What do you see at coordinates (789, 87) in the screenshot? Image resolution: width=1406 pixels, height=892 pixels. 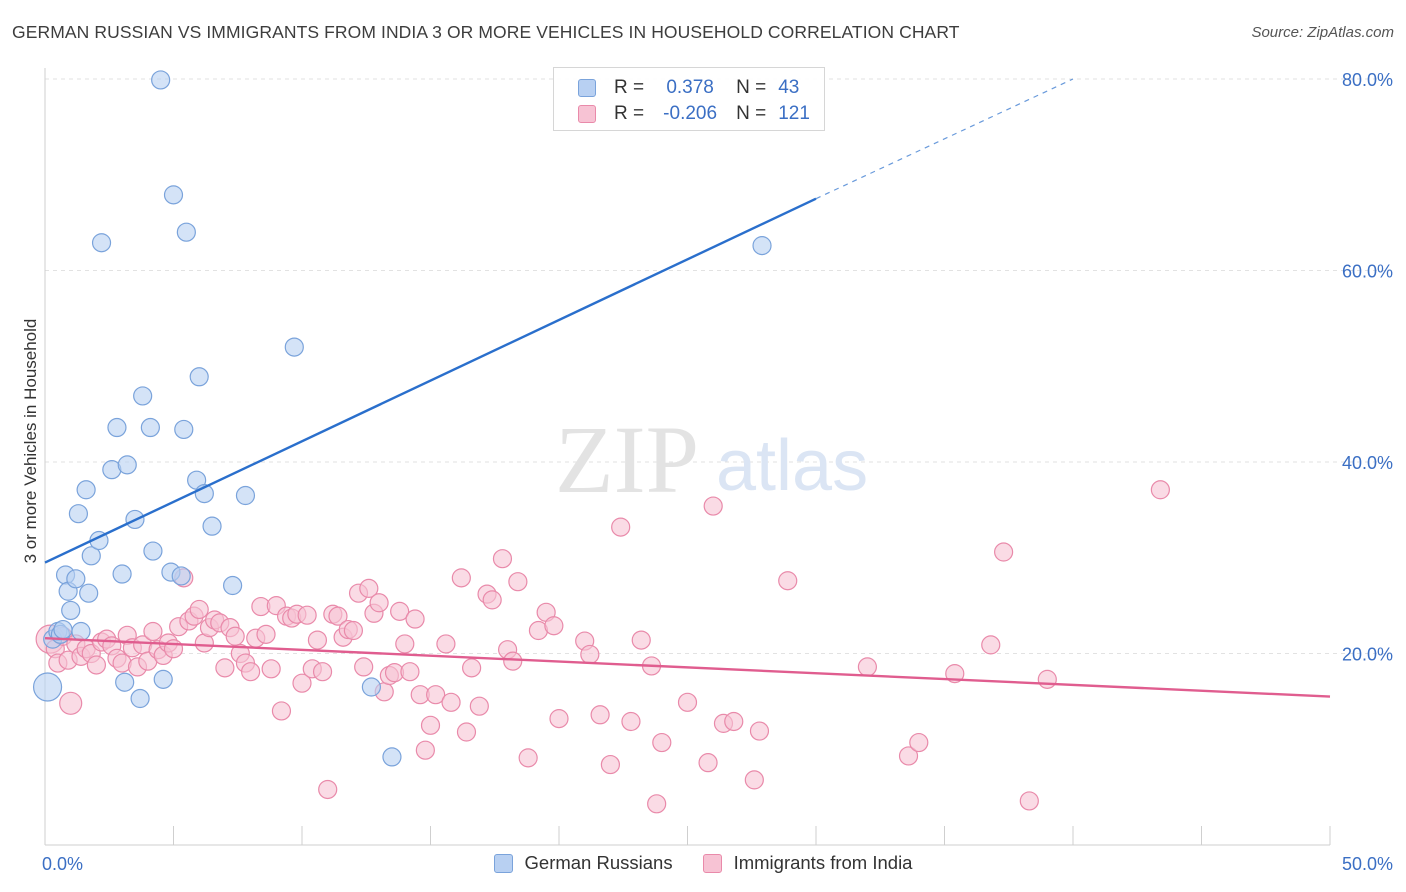 I see `legend-n-value: 43` at bounding box center [789, 87].